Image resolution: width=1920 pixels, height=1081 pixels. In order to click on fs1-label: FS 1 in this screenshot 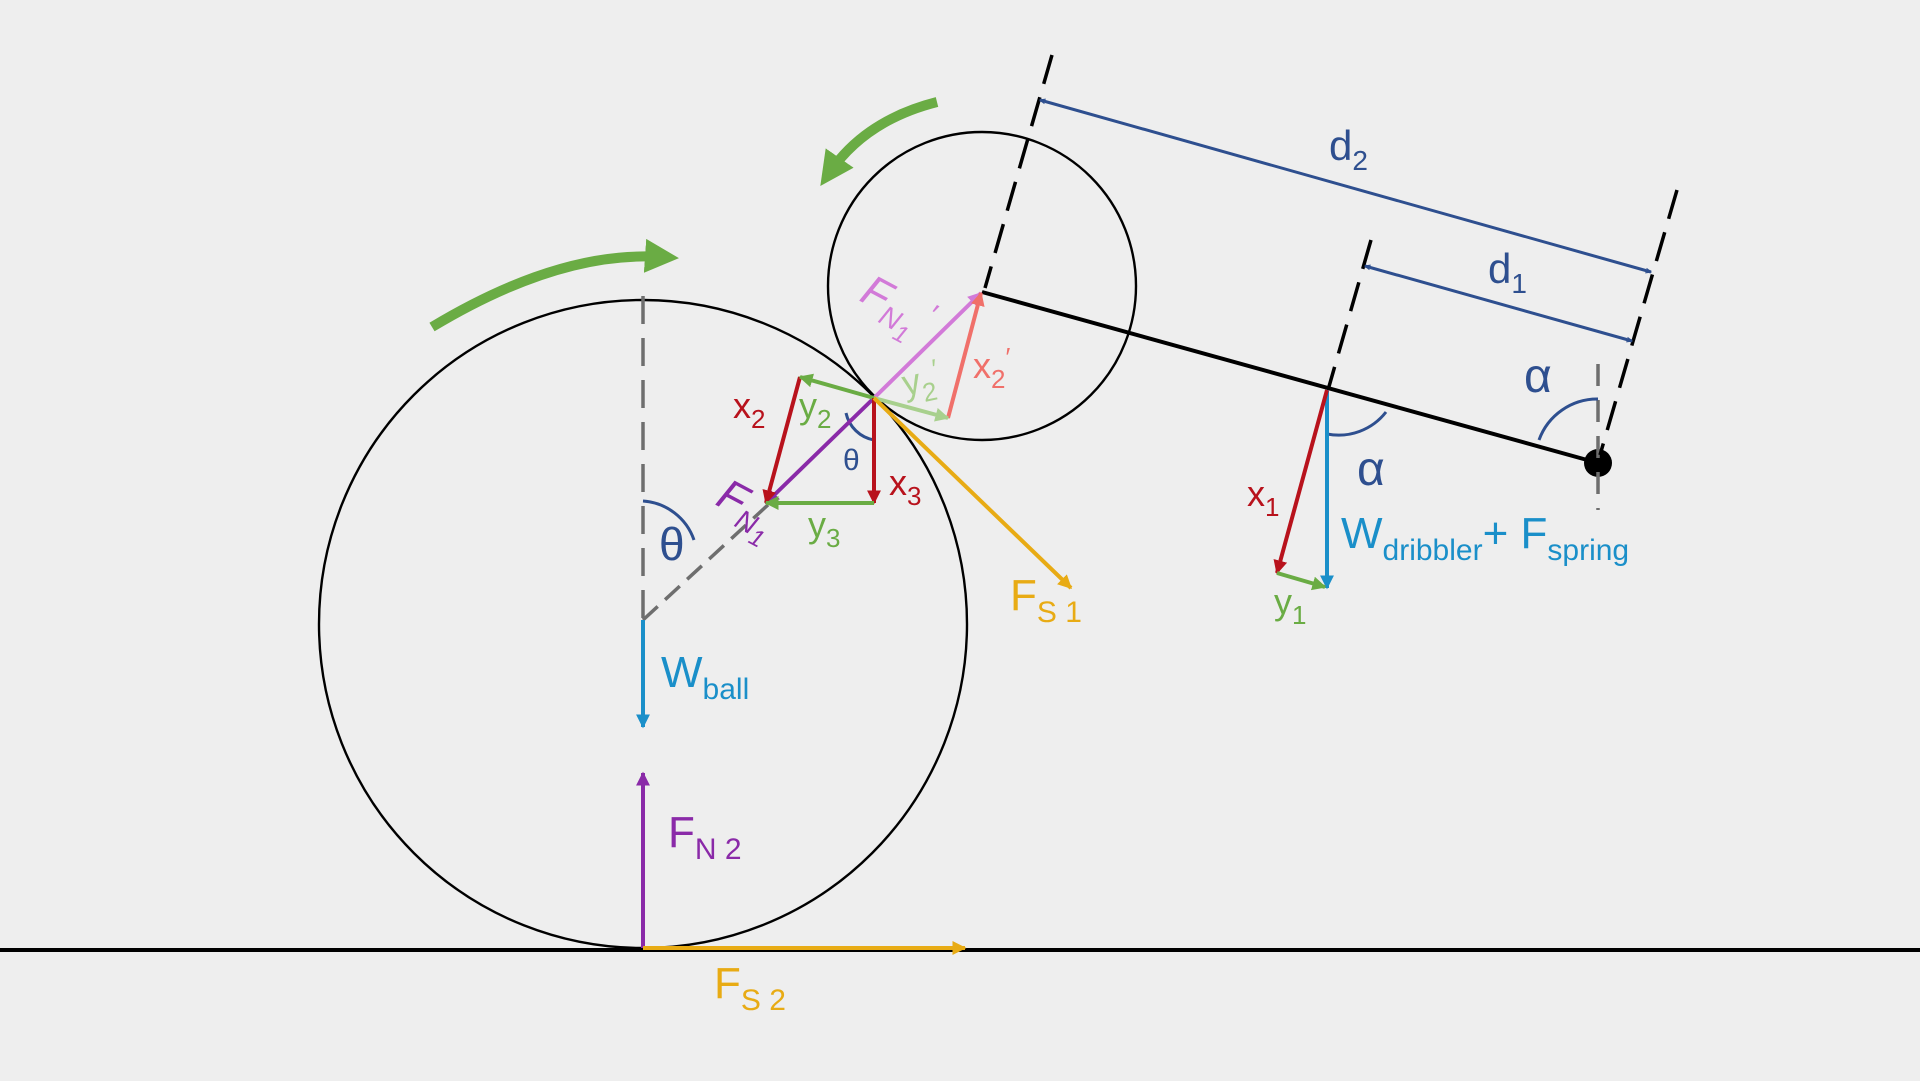, I will do `click(1046, 600)`.